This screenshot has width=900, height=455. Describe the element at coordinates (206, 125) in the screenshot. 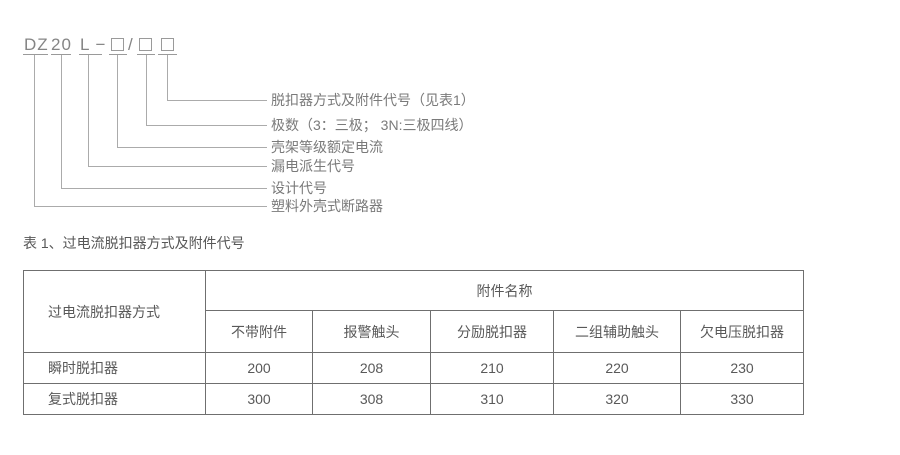

I see `leader-horizontal-poles` at that location.